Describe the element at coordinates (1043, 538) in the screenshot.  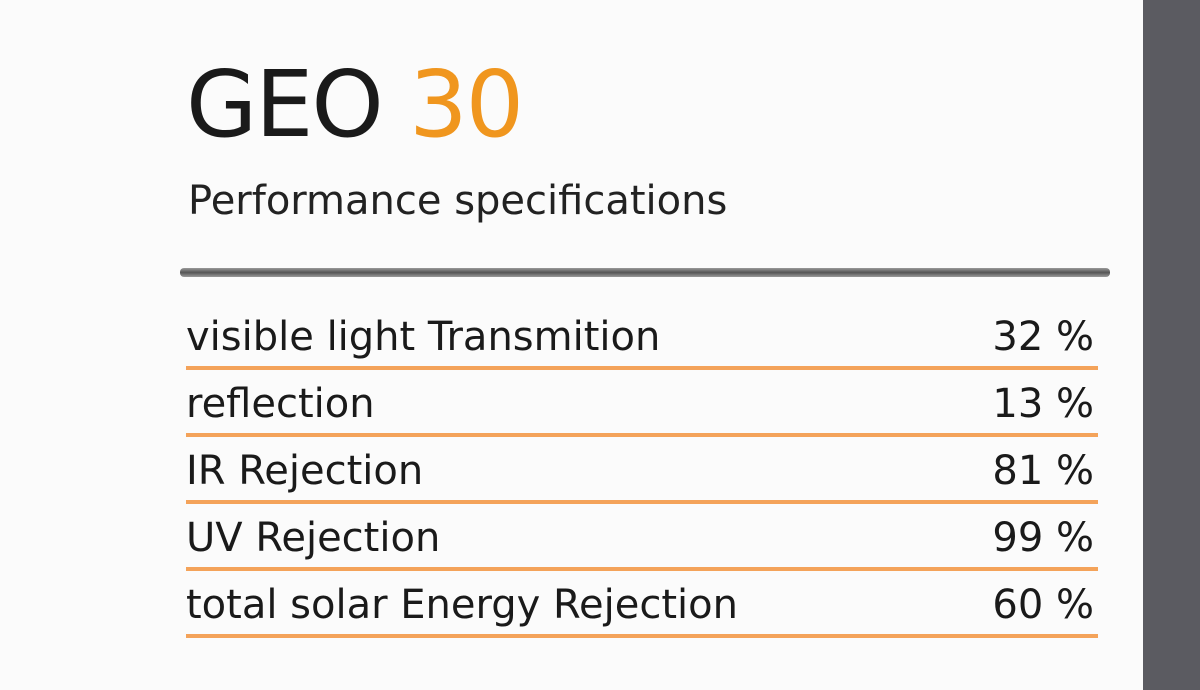
I see `spec-value: 99 %` at that location.